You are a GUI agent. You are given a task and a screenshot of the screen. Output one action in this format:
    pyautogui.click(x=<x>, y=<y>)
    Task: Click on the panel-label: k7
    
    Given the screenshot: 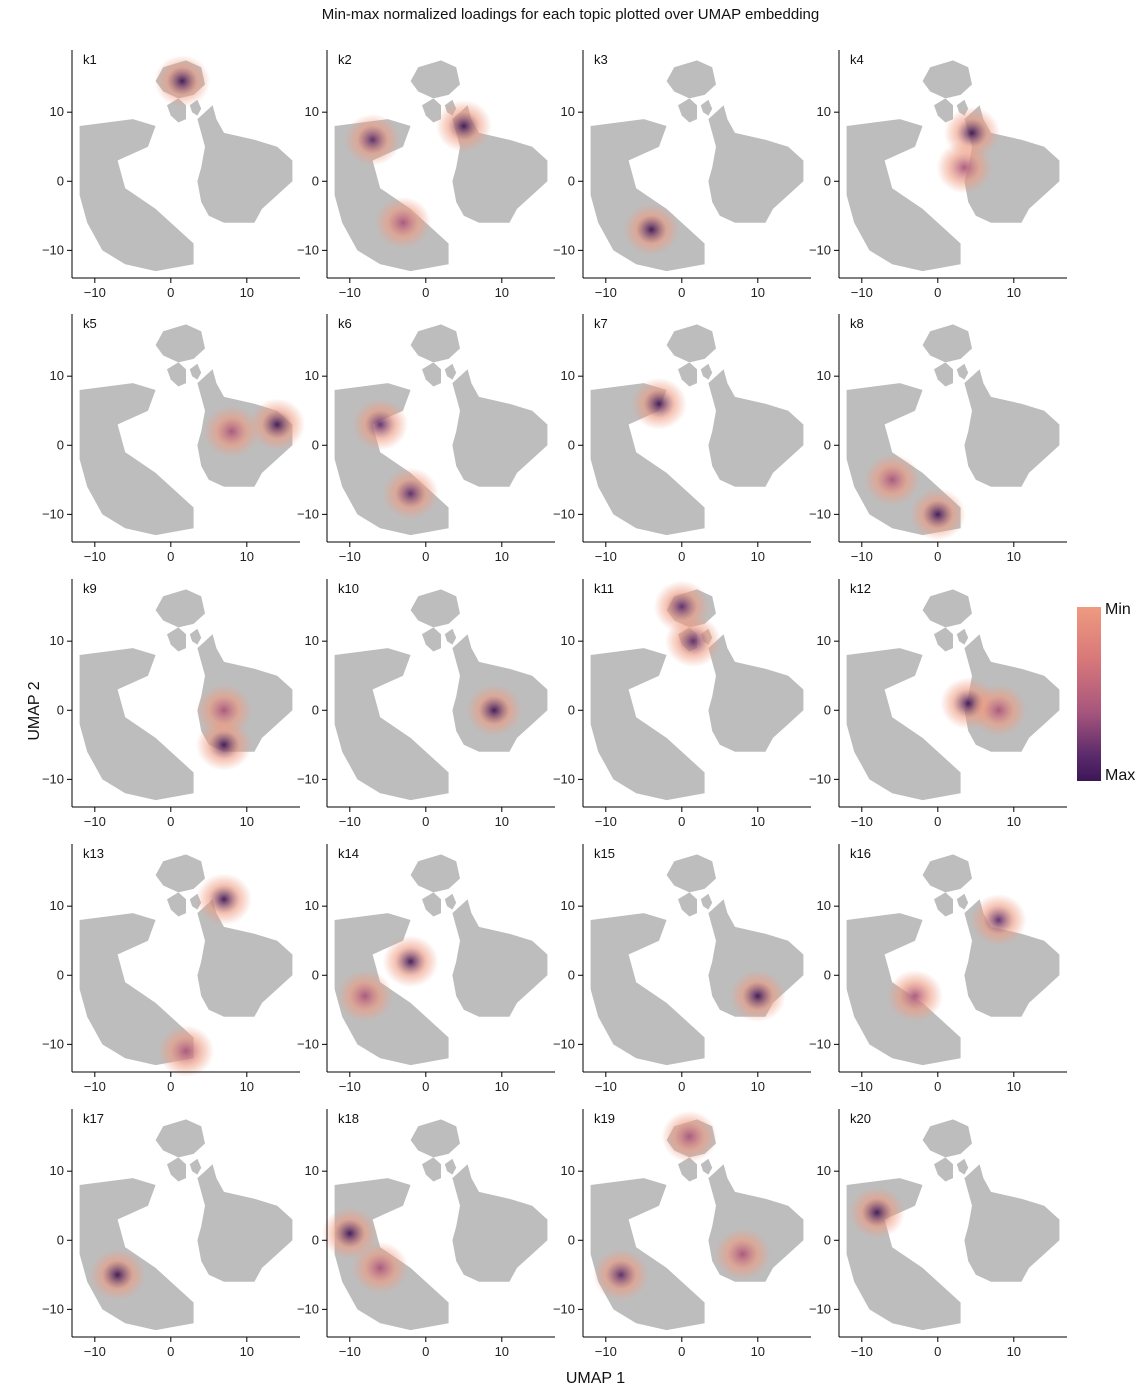 What is the action you would take?
    pyautogui.click(x=601, y=323)
    